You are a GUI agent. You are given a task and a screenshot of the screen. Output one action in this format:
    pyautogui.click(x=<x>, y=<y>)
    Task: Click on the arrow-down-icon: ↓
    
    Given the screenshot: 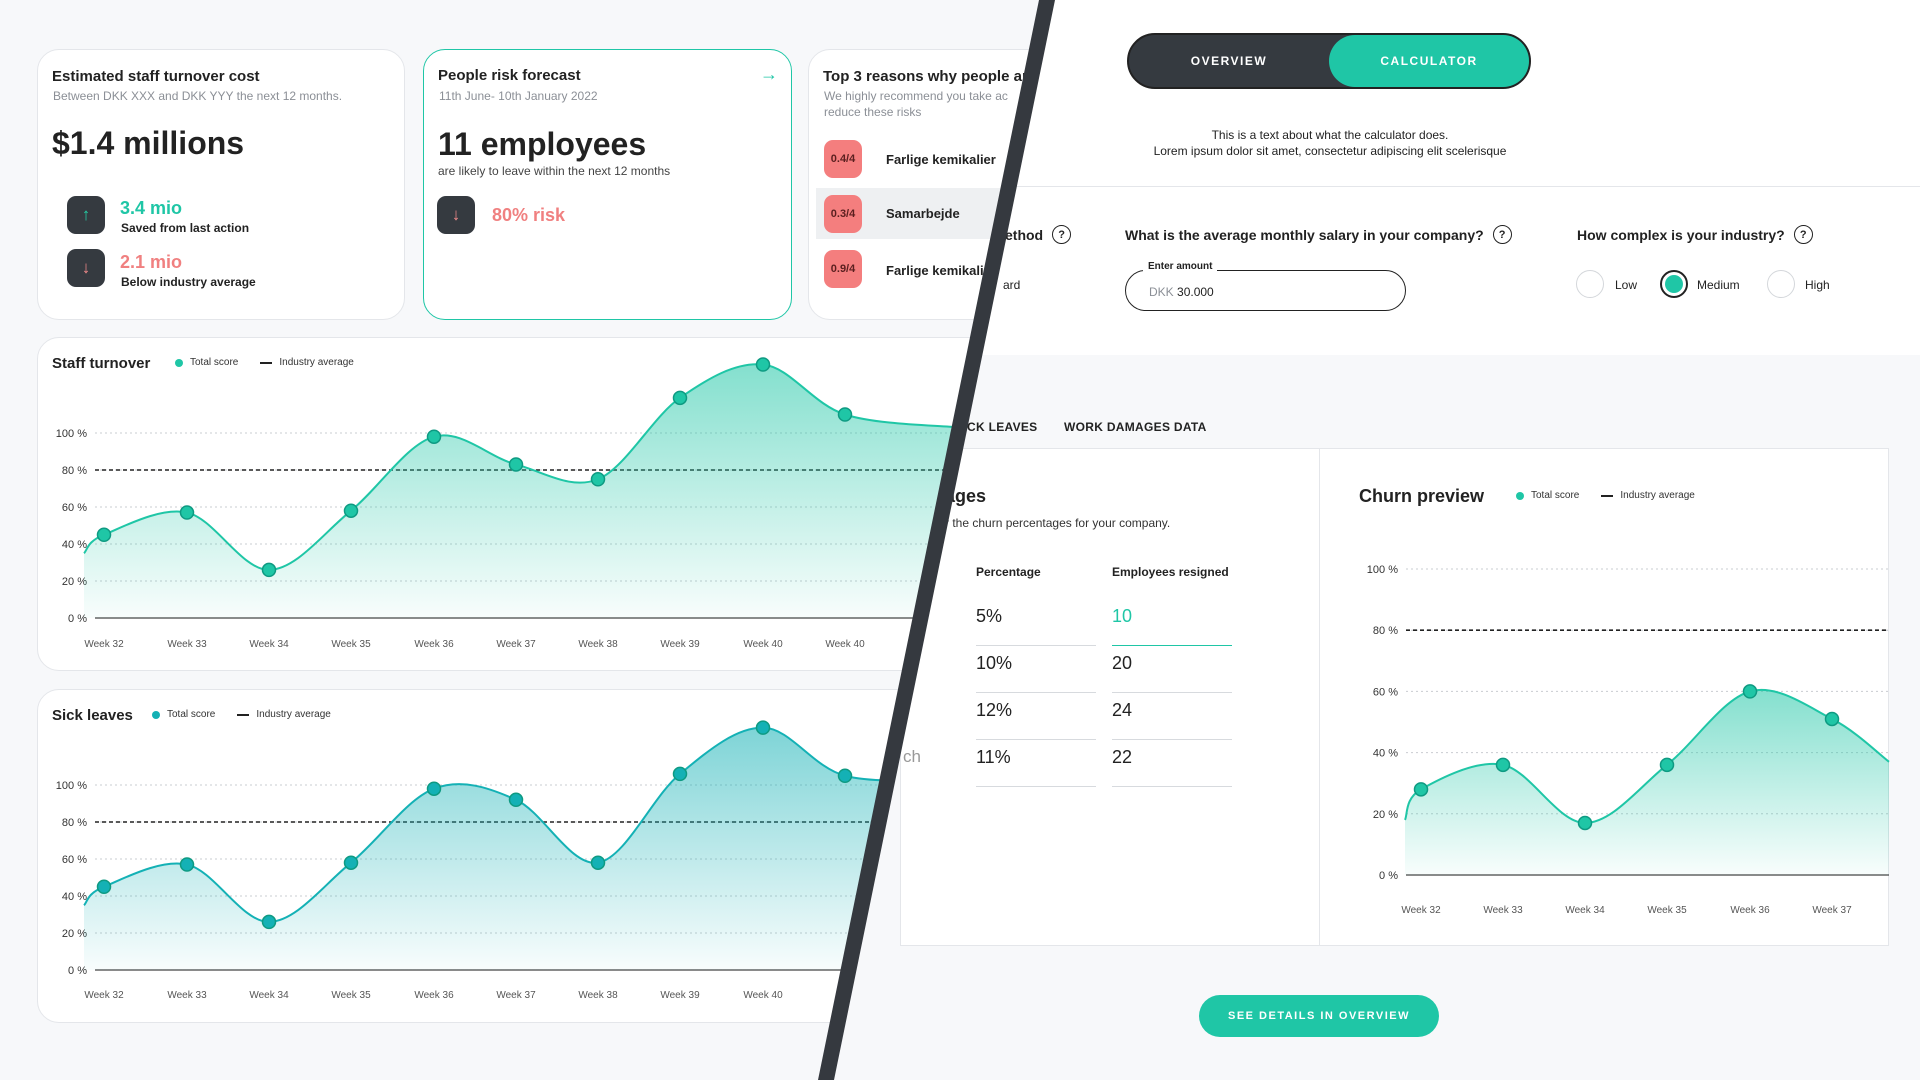 What is the action you would take?
    pyautogui.click(x=86, y=268)
    